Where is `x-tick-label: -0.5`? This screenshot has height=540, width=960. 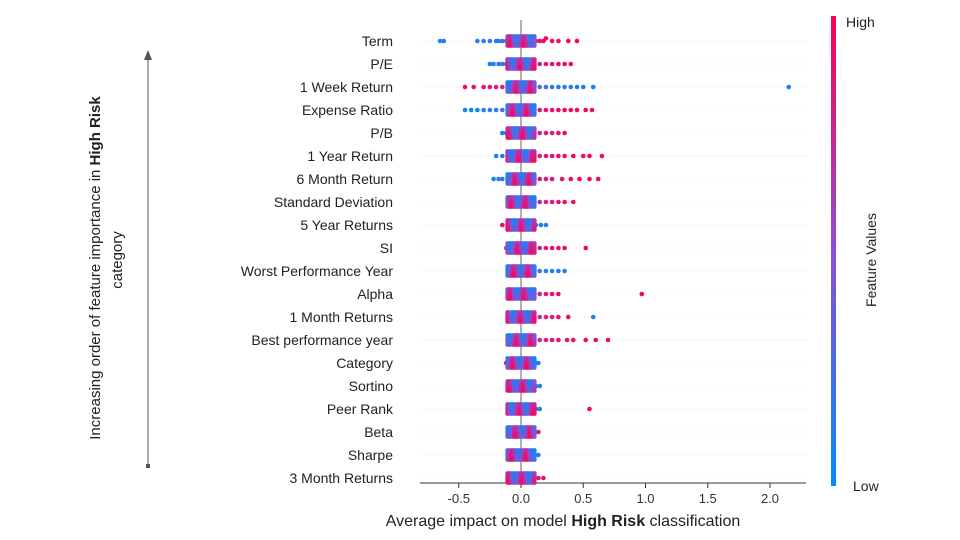
x-tick-label: -0.5 is located at coordinates (459, 498).